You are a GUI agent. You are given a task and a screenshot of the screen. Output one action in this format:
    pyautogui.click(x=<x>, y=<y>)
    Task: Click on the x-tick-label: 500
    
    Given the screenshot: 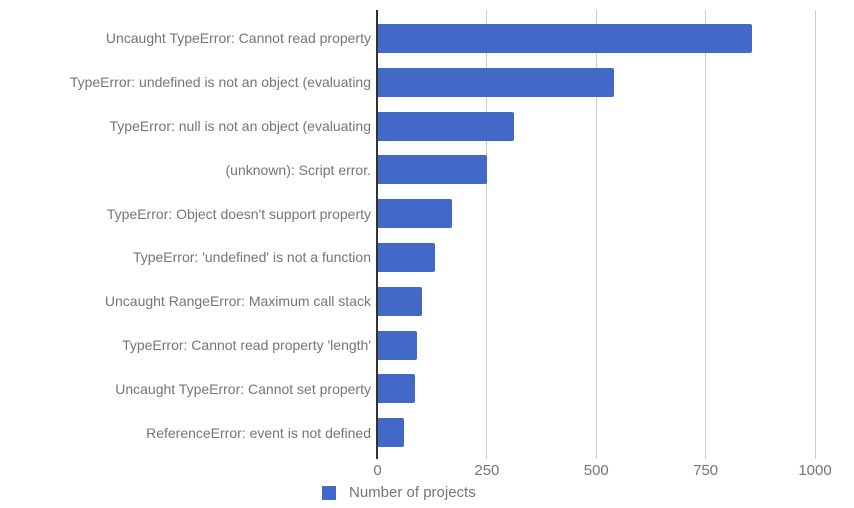 What is the action you would take?
    pyautogui.click(x=596, y=470)
    